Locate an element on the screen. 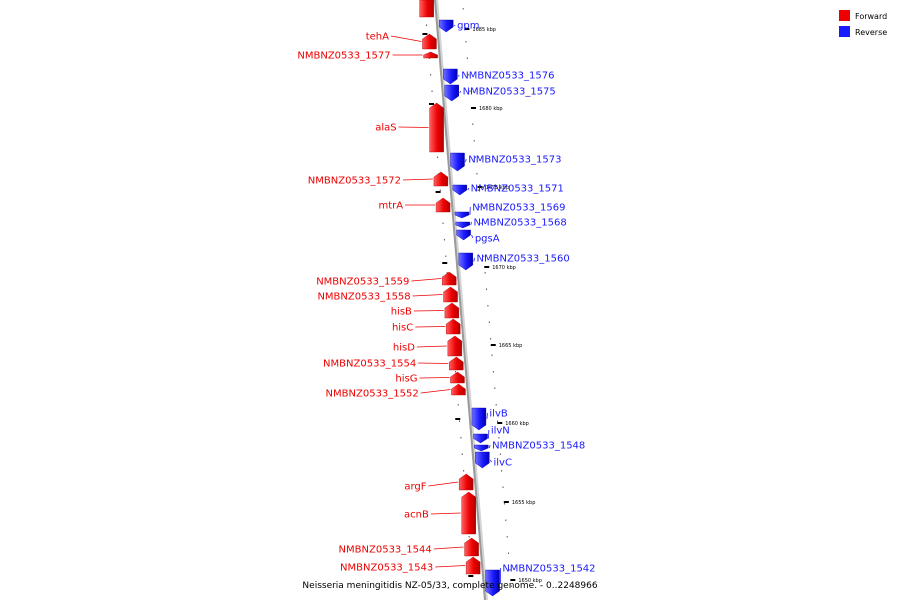 The height and width of the screenshot is (600, 900). reverse-gene-label: NMBNZ0533_1568 is located at coordinates (520, 223).